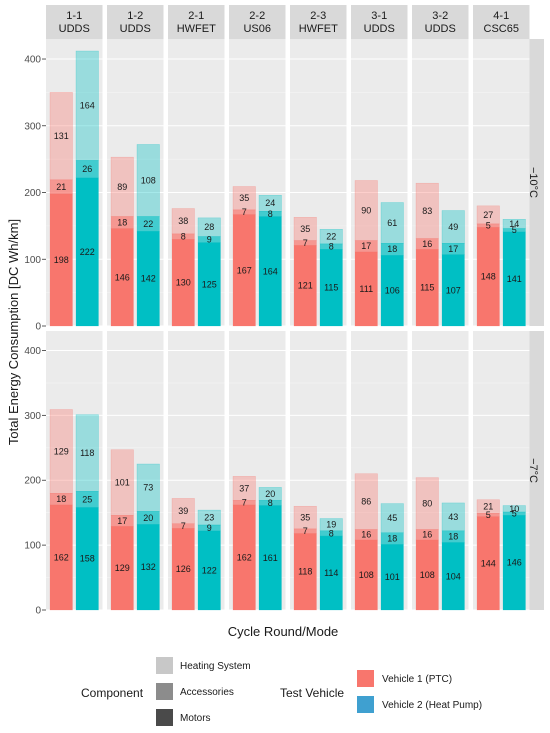 Image resolution: width=550 pixels, height=733 pixels. I want to click on vehicle2-heating-value-label: 28, so click(209, 227).